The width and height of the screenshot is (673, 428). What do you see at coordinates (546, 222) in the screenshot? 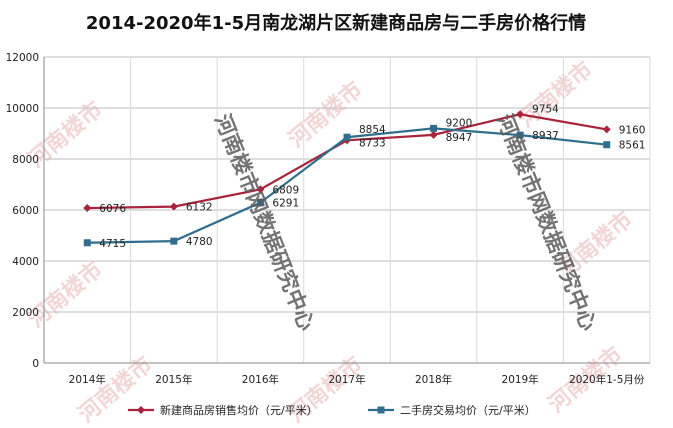
I see `watermark-diagonal-1: 河南楼市网数据研究中心` at bounding box center [546, 222].